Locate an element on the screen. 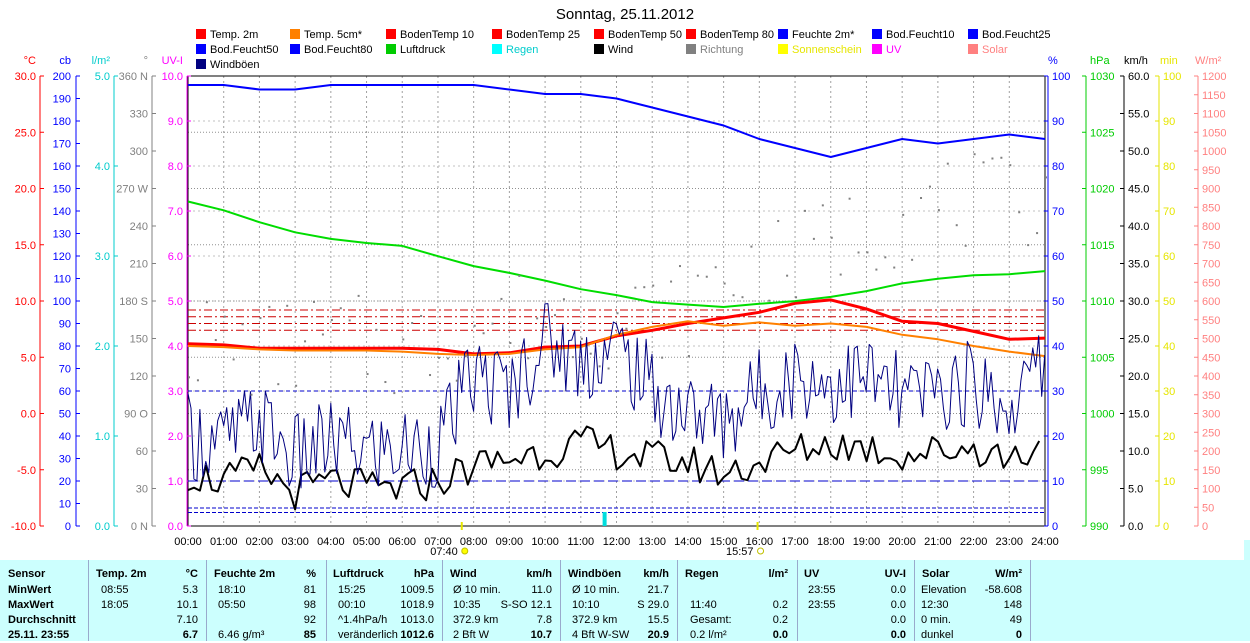  table-cell-value: S-SO 12.1 is located at coordinates (526, 605).